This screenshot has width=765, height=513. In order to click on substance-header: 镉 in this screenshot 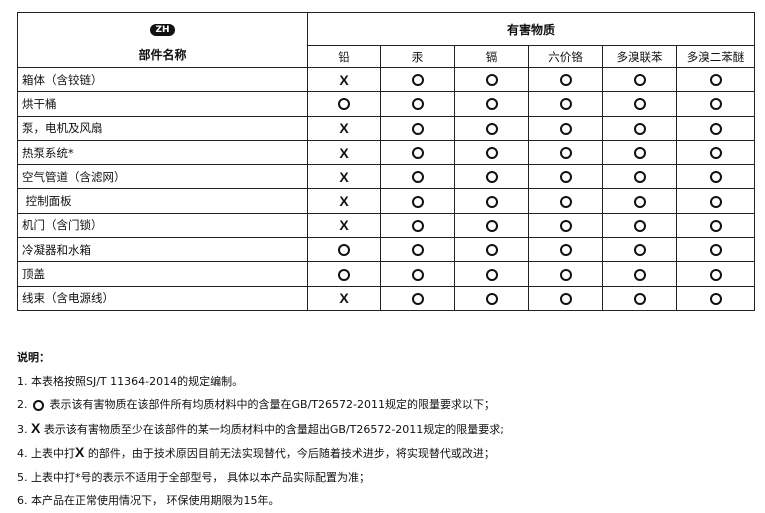, I will do `click(491, 56)`.